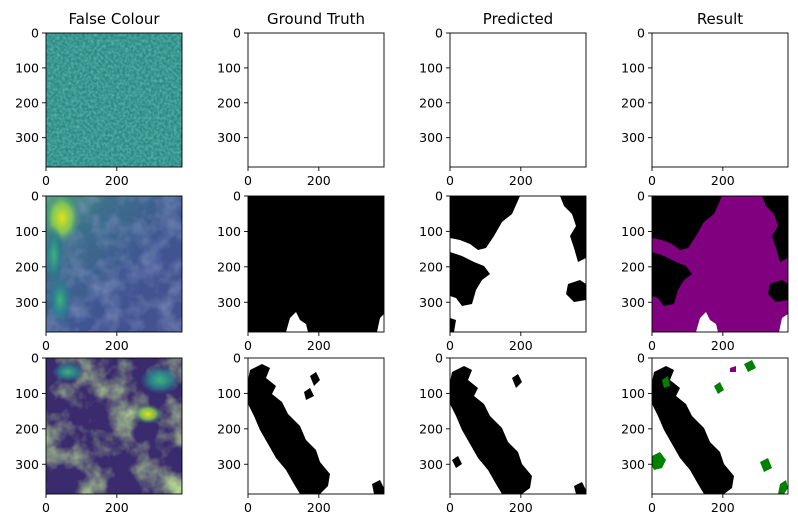 The image size is (798, 528). I want to click on axes-frame-r0-c3, so click(720, 100).